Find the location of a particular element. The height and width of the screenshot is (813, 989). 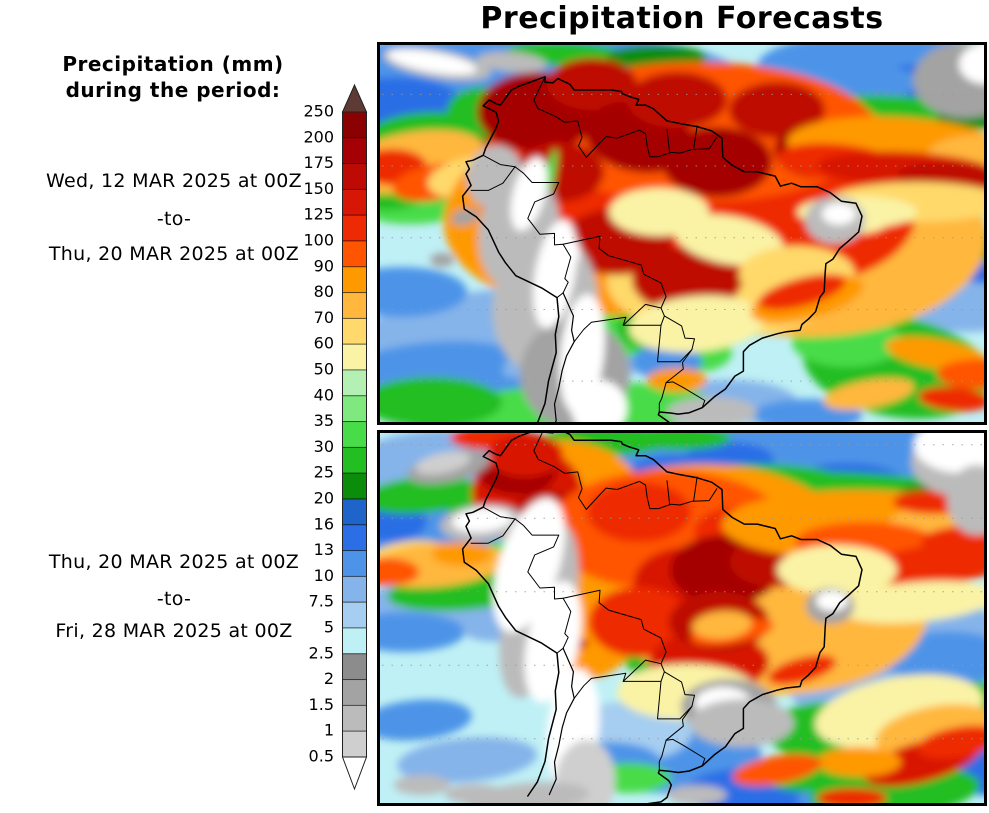

colorbar-tick-label: 13 is located at coordinates (324, 549).